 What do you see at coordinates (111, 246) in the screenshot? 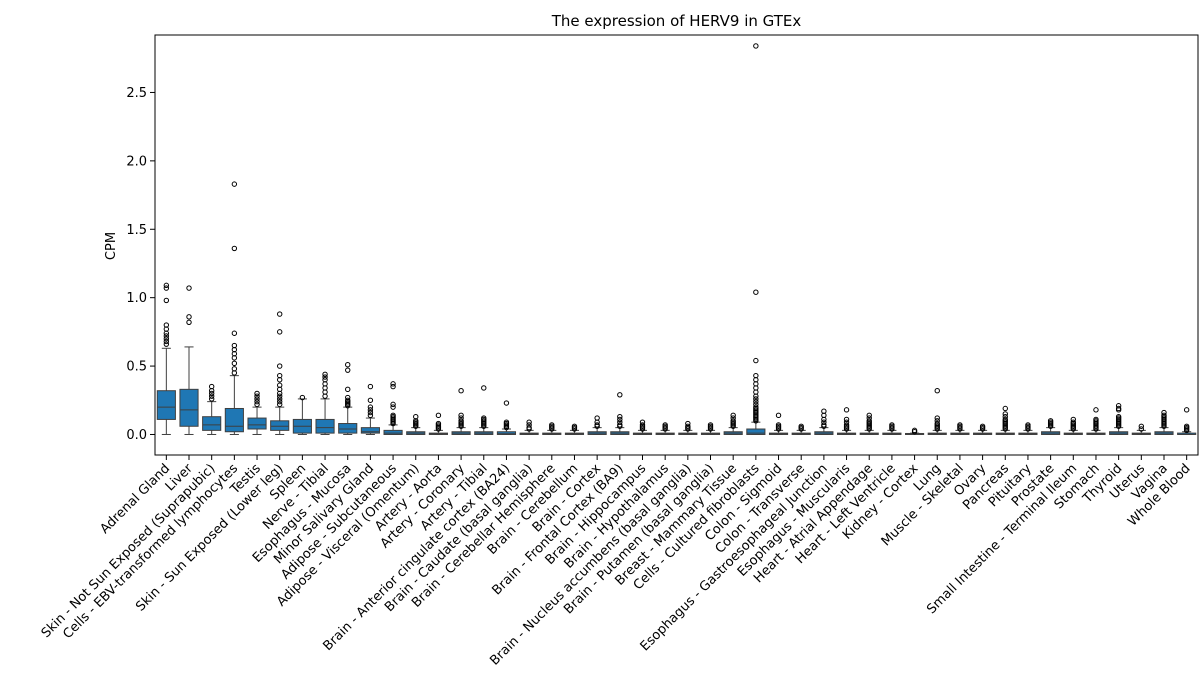
I see `y-axis-label: CPM` at bounding box center [111, 246].